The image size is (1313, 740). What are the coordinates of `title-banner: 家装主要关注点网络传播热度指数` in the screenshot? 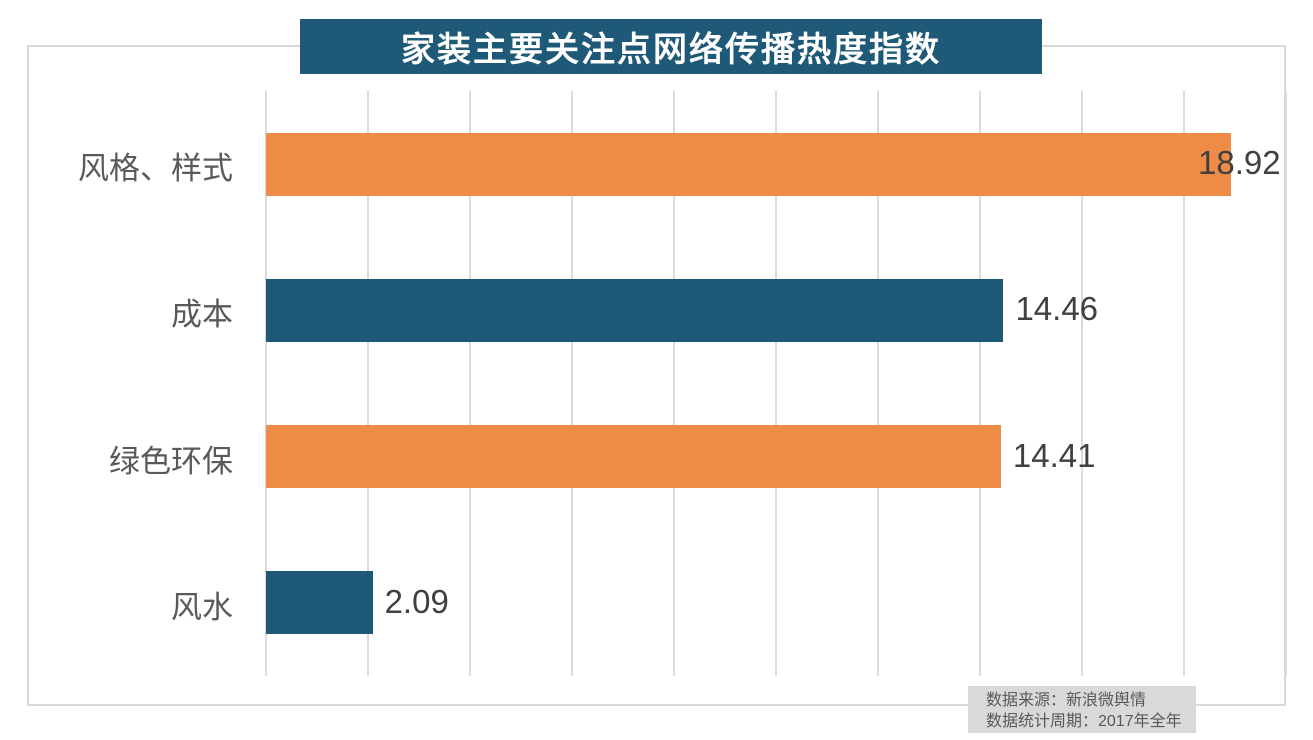 It's located at (671, 46).